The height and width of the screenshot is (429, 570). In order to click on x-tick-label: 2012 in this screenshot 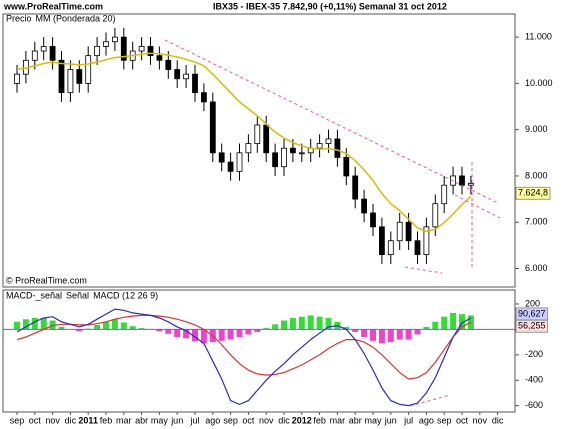, I will do `click(302, 420)`.